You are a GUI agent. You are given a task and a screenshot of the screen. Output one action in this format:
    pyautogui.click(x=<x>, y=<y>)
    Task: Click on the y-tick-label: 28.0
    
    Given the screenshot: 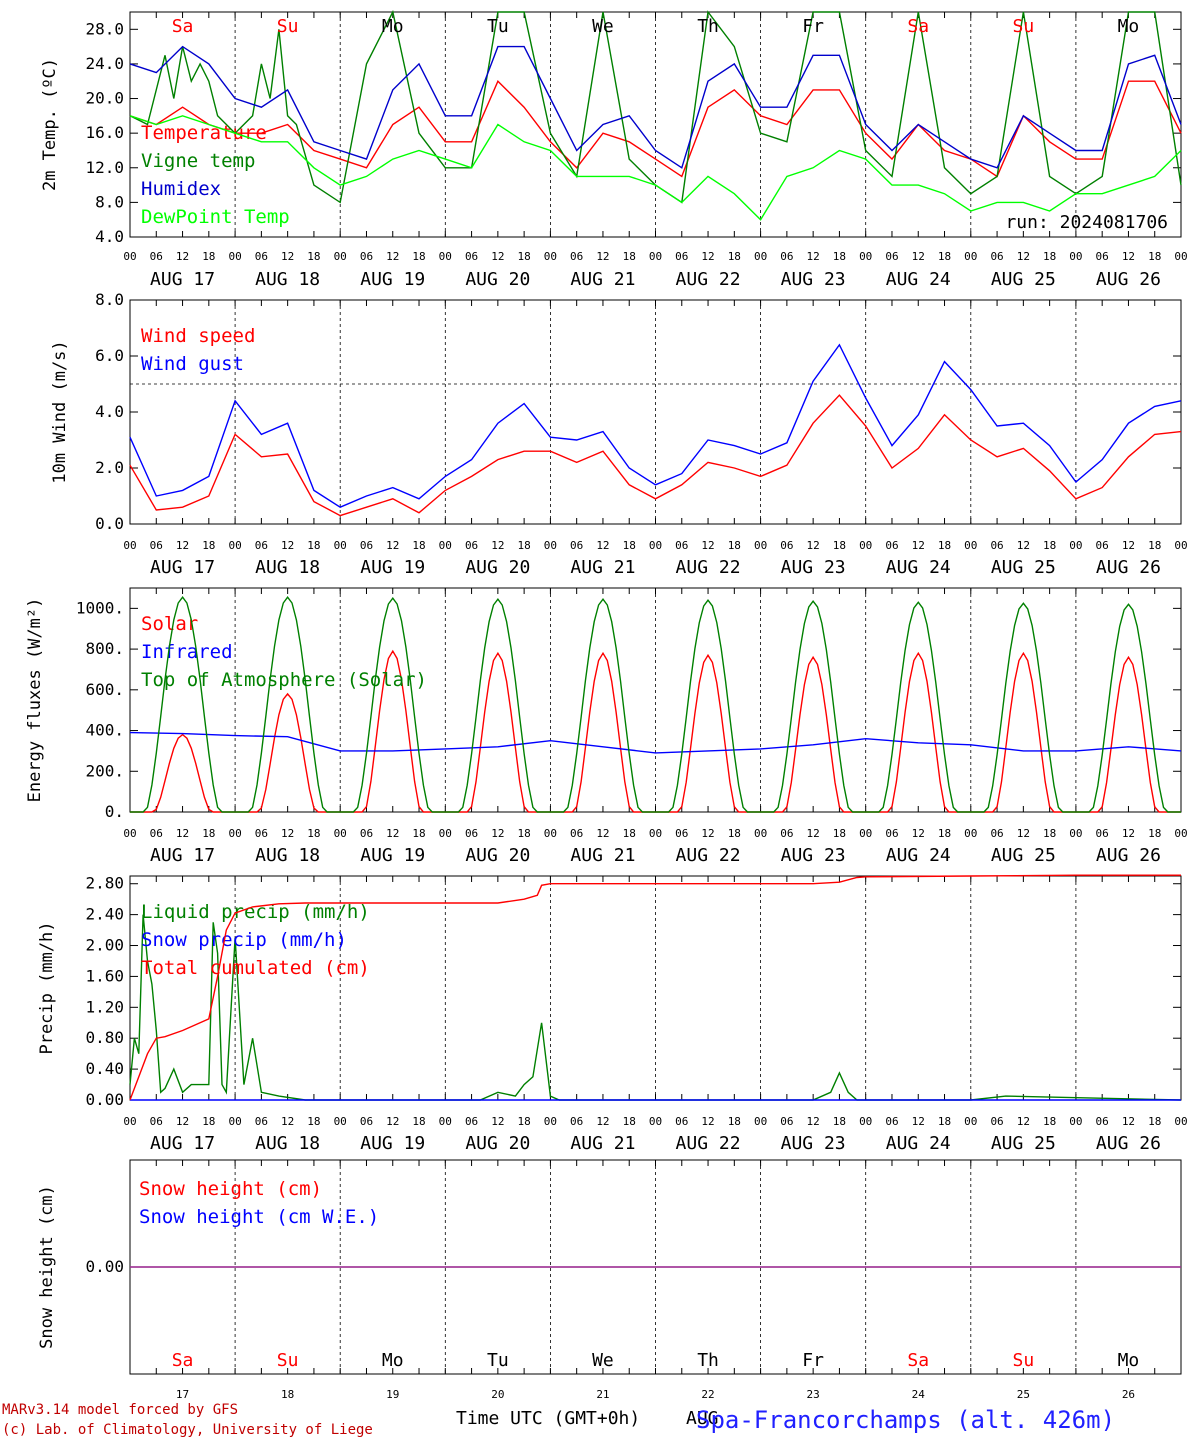 What is the action you would take?
    pyautogui.click(x=104, y=28)
    